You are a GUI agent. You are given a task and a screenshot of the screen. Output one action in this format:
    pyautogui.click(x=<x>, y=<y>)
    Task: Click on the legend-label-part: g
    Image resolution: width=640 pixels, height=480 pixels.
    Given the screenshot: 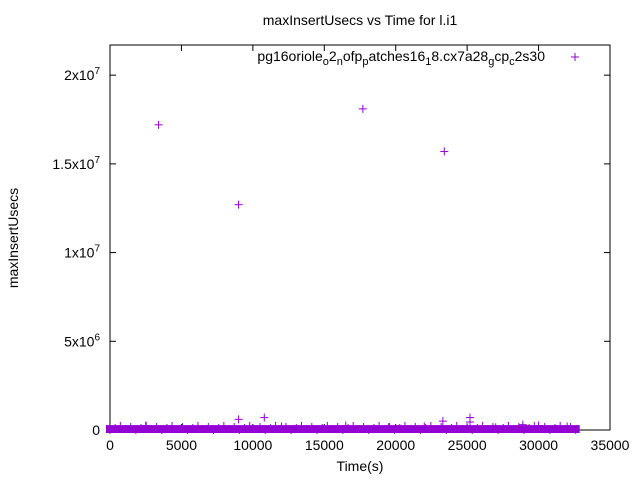 What is the action you would take?
    pyautogui.click(x=491, y=62)
    